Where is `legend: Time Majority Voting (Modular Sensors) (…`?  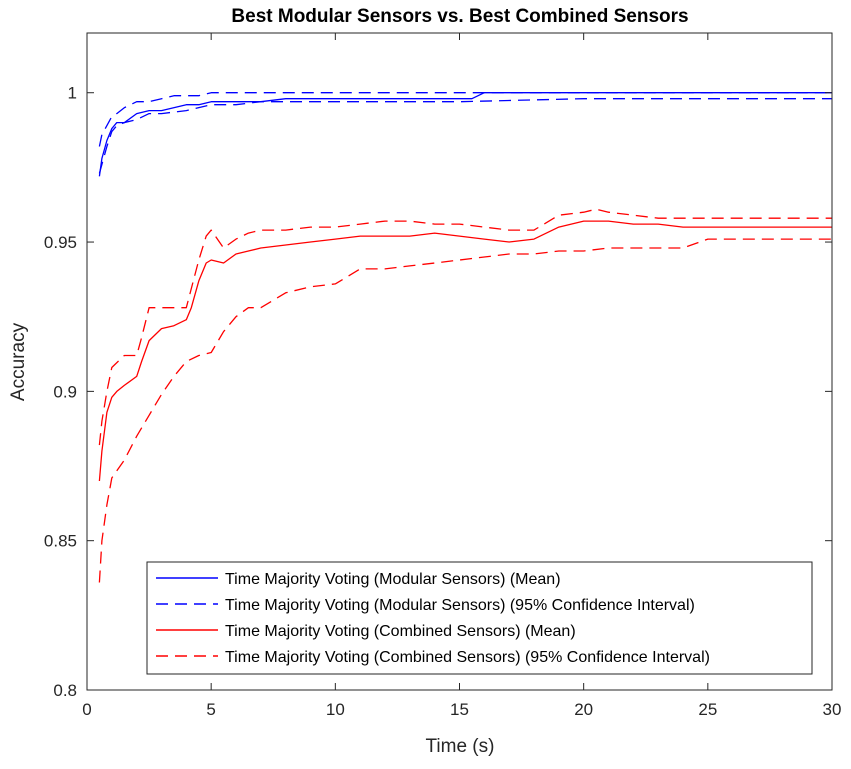 legend: Time Majority Voting (Modular Sensors) (… is located at coordinates (479, 618).